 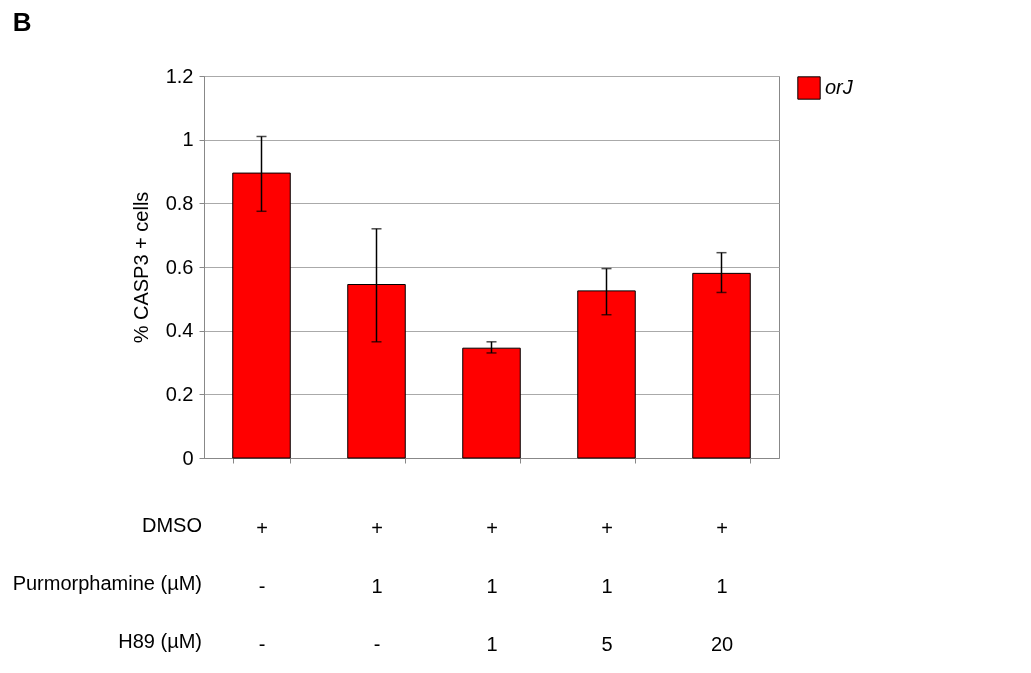 What do you see at coordinates (492, 585) in the screenshot?
I see `category-label: + 1 1` at bounding box center [492, 585].